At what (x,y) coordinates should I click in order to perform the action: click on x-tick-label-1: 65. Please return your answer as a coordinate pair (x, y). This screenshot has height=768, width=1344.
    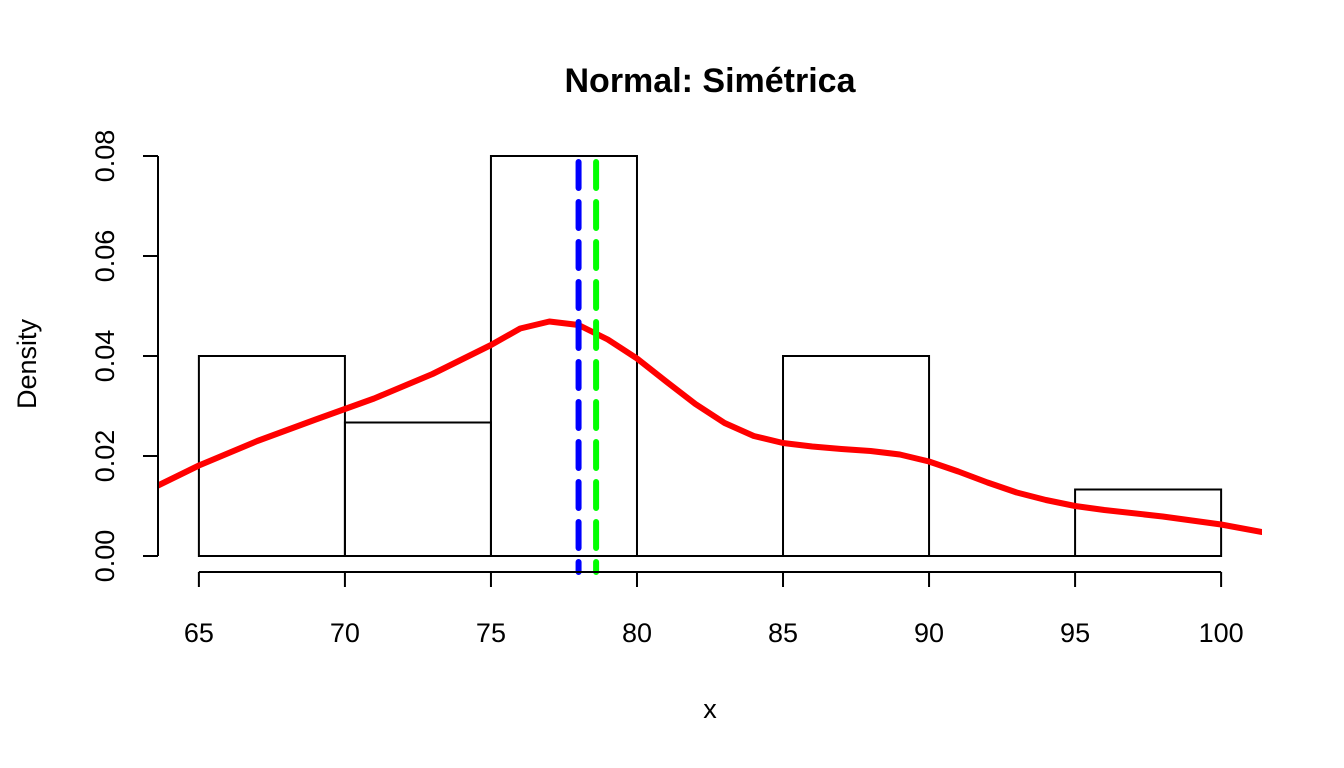
    Looking at the image, I should click on (199, 633).